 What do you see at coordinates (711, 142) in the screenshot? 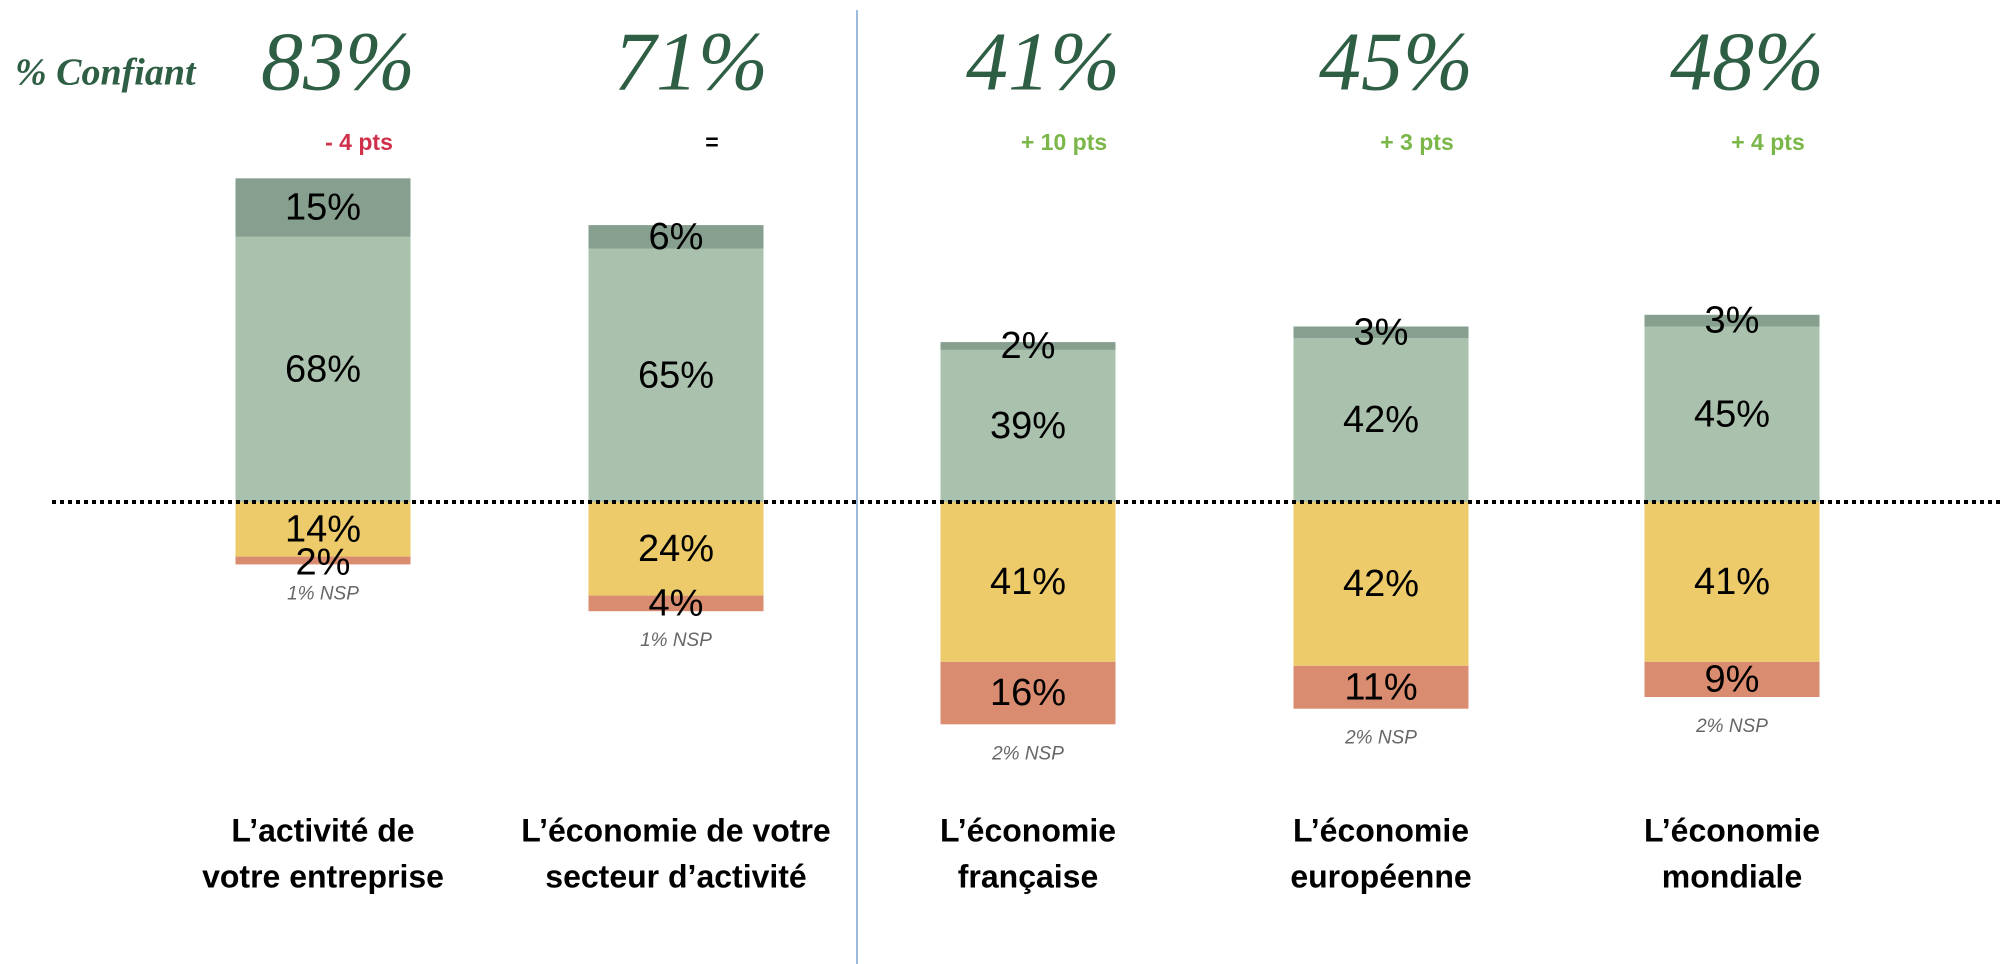
I see `change-label: =` at bounding box center [711, 142].